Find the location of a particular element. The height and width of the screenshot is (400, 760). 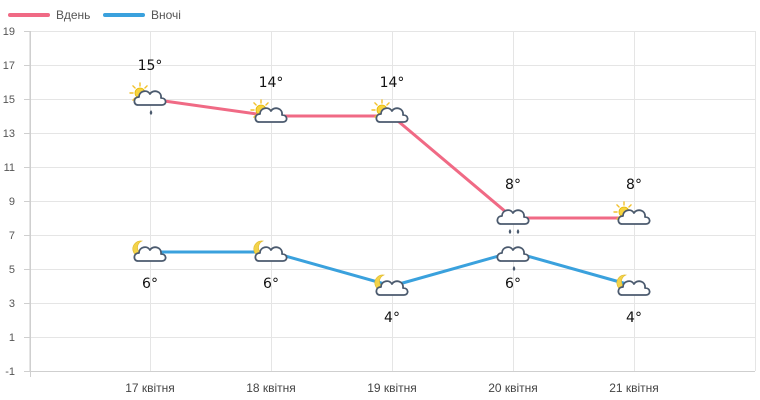

y-tick-label: 5 is located at coordinates (12, 270).